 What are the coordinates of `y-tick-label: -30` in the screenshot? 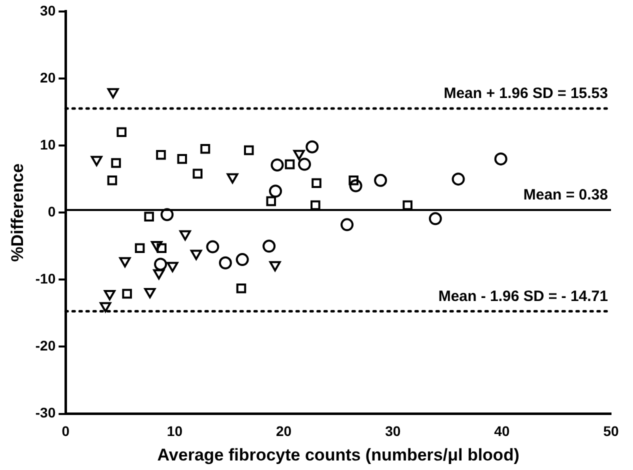 It's located at (45, 412).